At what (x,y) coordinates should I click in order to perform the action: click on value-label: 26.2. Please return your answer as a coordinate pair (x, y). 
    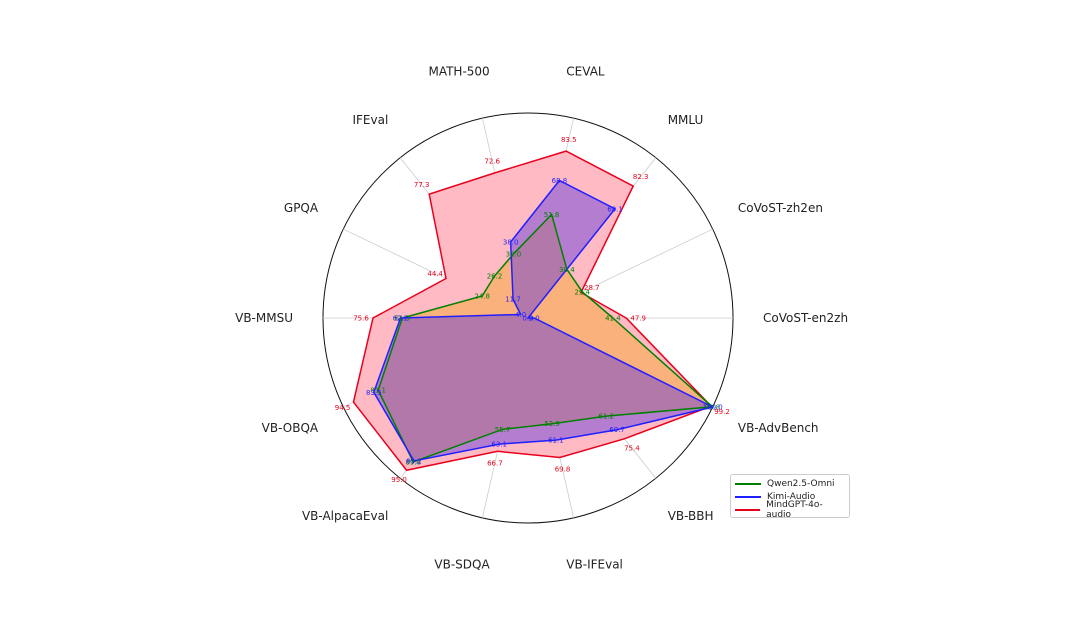
    Looking at the image, I should click on (495, 277).